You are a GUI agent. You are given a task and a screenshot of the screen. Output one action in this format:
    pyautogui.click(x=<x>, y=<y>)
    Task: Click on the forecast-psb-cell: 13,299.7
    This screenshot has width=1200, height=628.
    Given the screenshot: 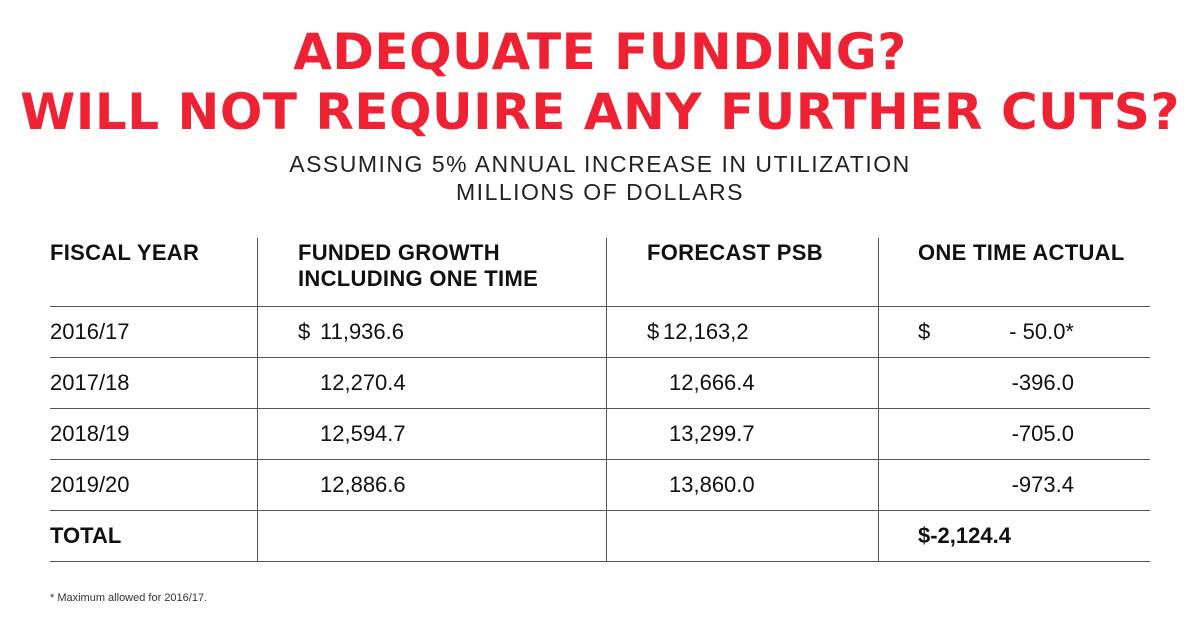 What is the action you would take?
    pyautogui.click(x=742, y=434)
    